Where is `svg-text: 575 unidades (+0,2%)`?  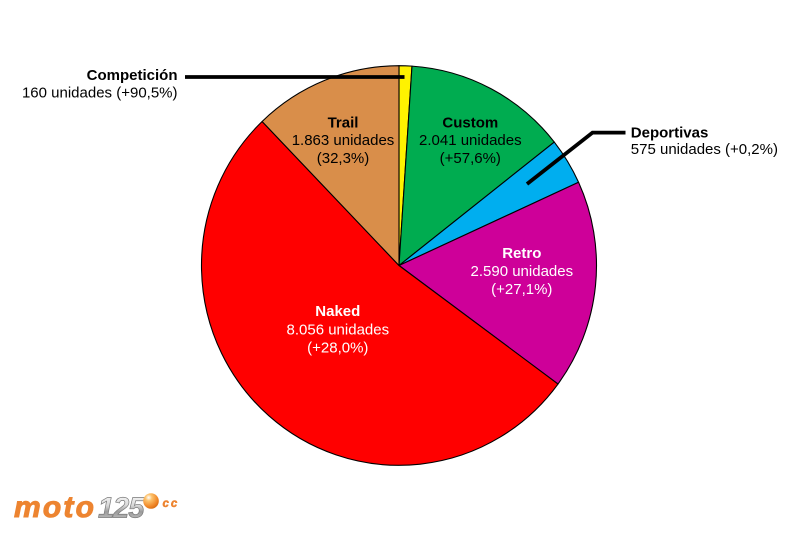
svg-text: 575 unidades (+0,2%) is located at coordinates (704, 149).